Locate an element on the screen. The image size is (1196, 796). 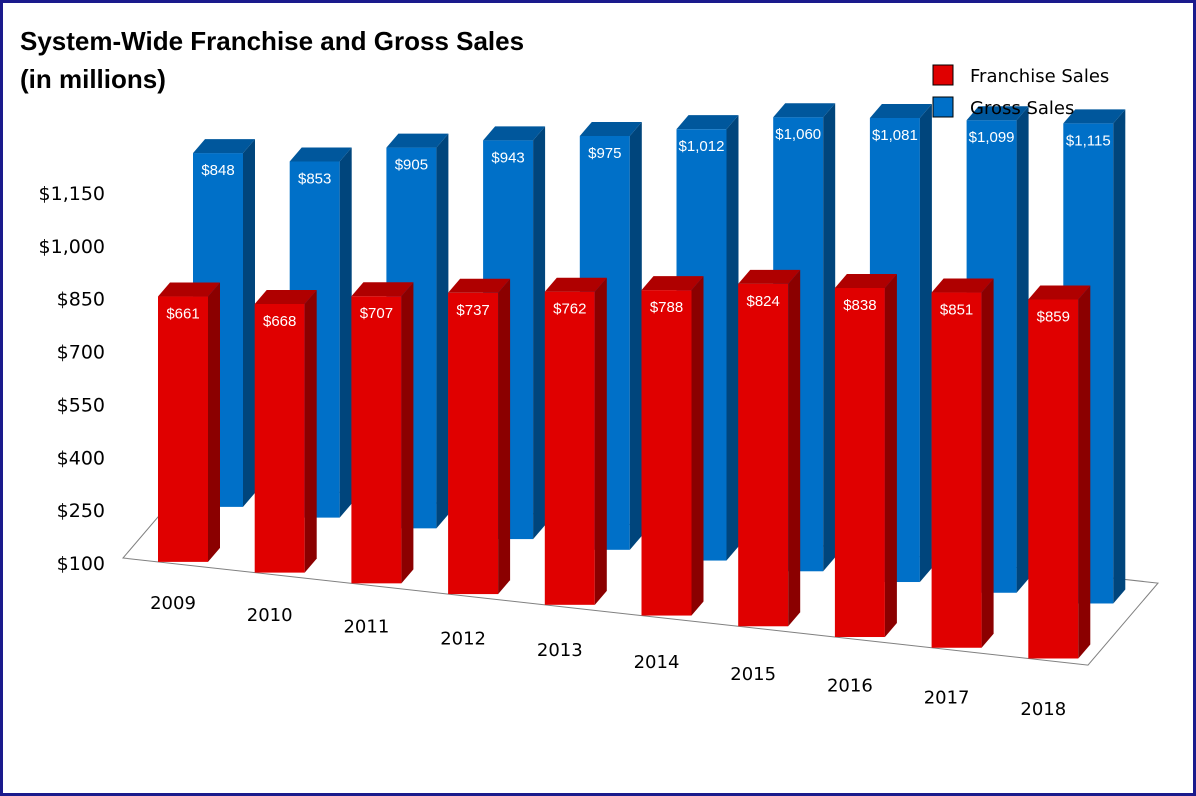
franchise-sales-bar: $788 is located at coordinates (672, 446).